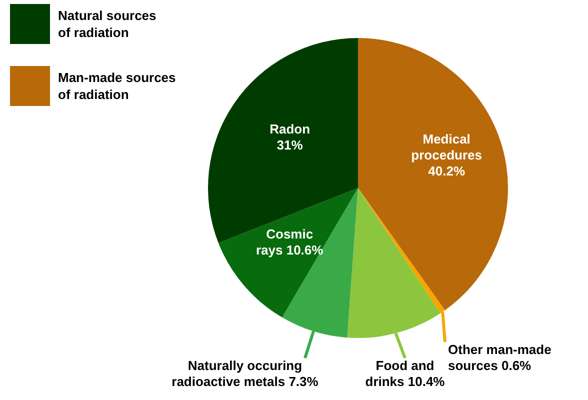  What do you see at coordinates (290, 145) in the screenshot?
I see `data-label: 31%` at bounding box center [290, 145].